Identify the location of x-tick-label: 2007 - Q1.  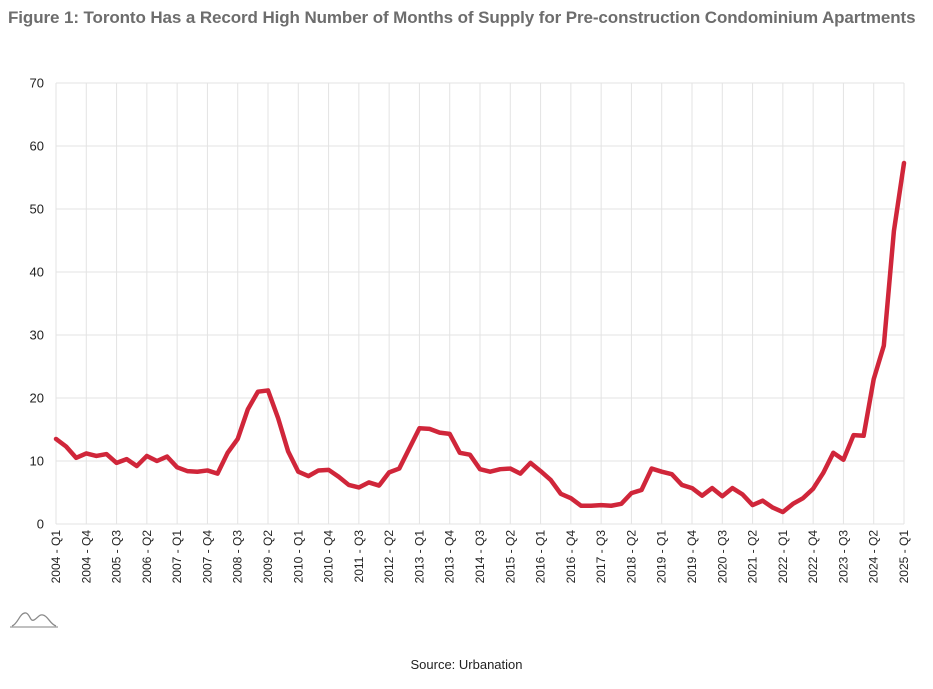
(177, 557).